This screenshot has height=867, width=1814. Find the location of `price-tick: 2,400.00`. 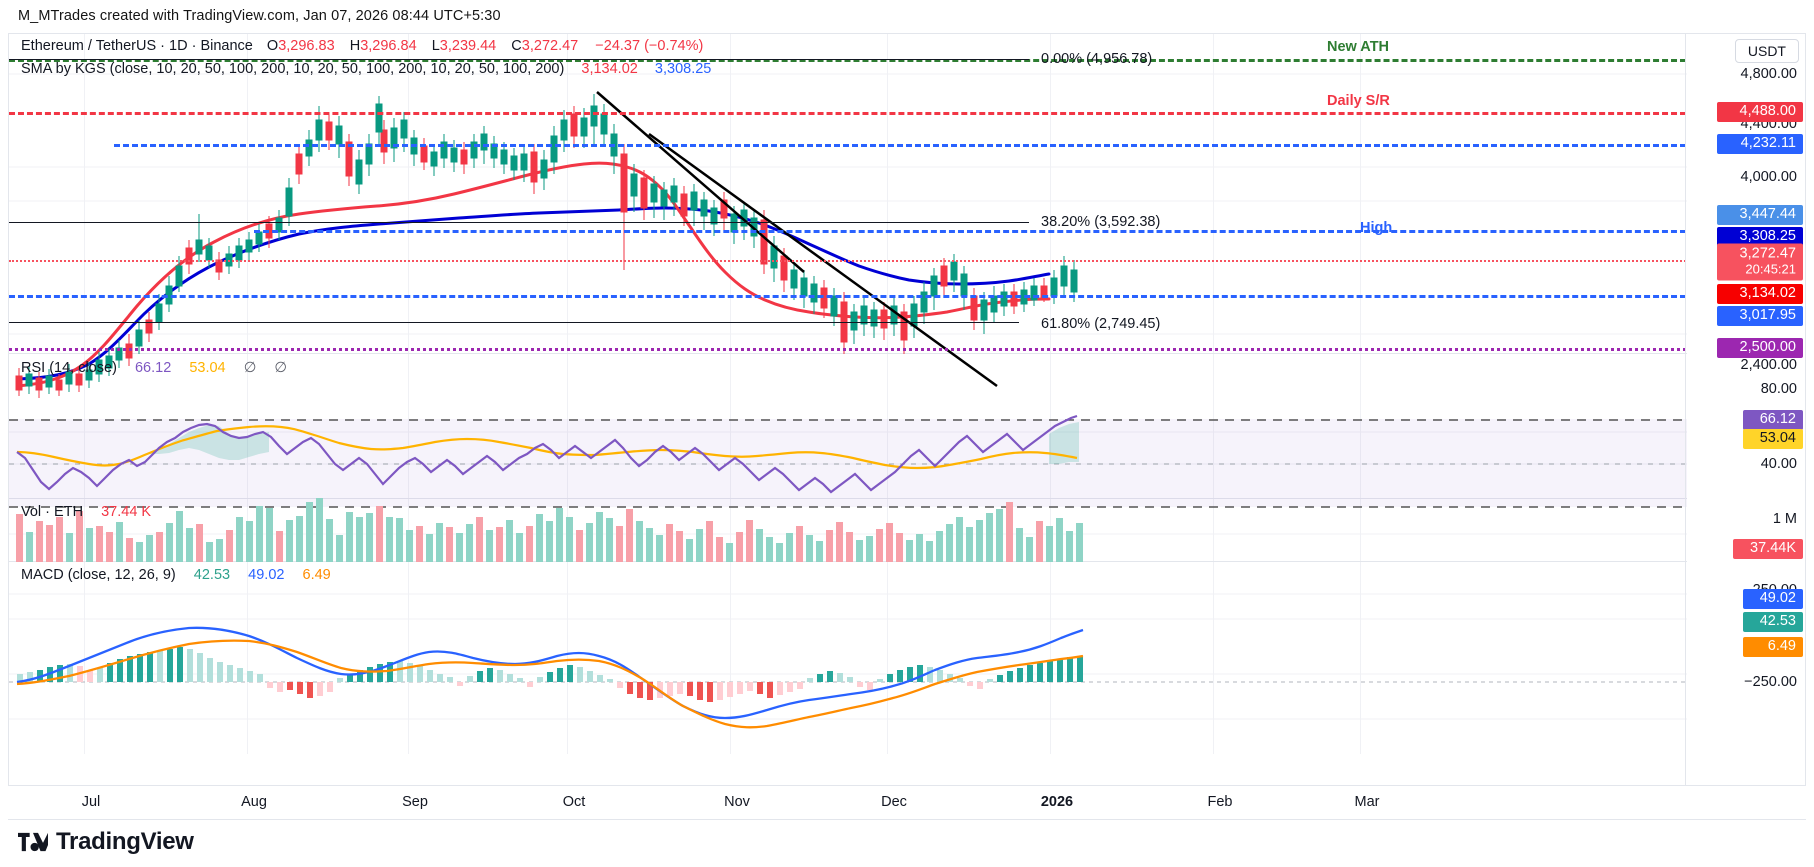

price-tick: 2,400.00 is located at coordinates (1768, 365).